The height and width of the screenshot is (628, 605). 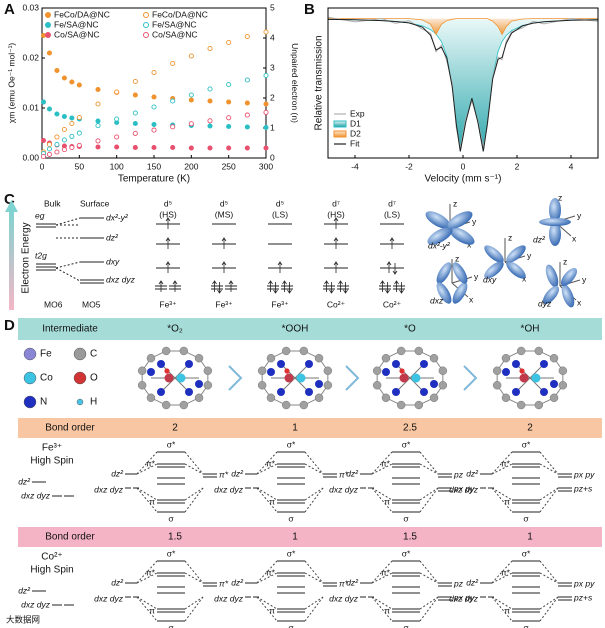 I want to click on panel-label: D, so click(x=9, y=325).